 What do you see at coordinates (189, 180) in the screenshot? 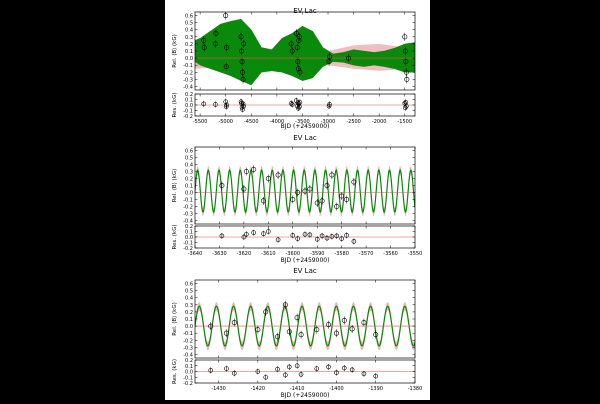
I see `y-tick-label: 0.2` at bounding box center [189, 180].